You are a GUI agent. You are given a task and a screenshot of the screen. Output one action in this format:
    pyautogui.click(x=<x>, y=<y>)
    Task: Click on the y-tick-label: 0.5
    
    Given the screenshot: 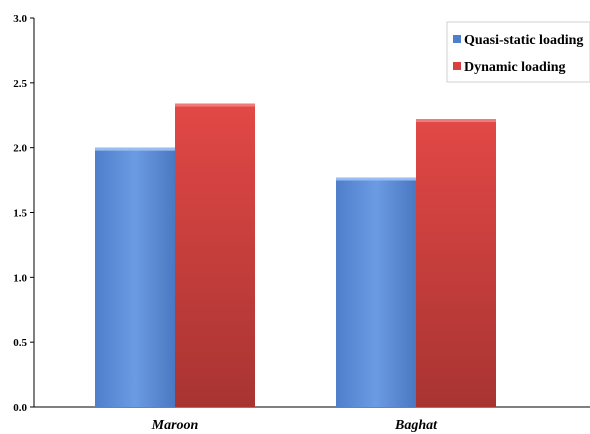 What is the action you would take?
    pyautogui.click(x=20, y=343)
    